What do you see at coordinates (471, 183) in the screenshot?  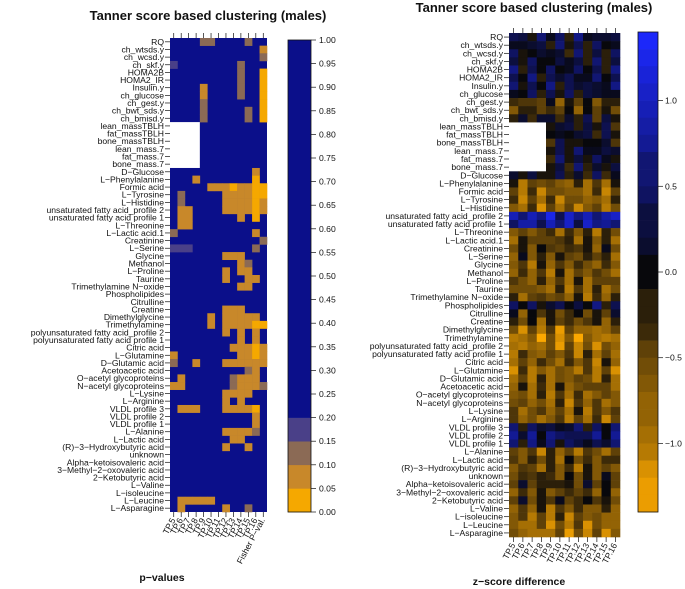 I see `zscore-row-label: L−Phenylalanine` at bounding box center [471, 183].